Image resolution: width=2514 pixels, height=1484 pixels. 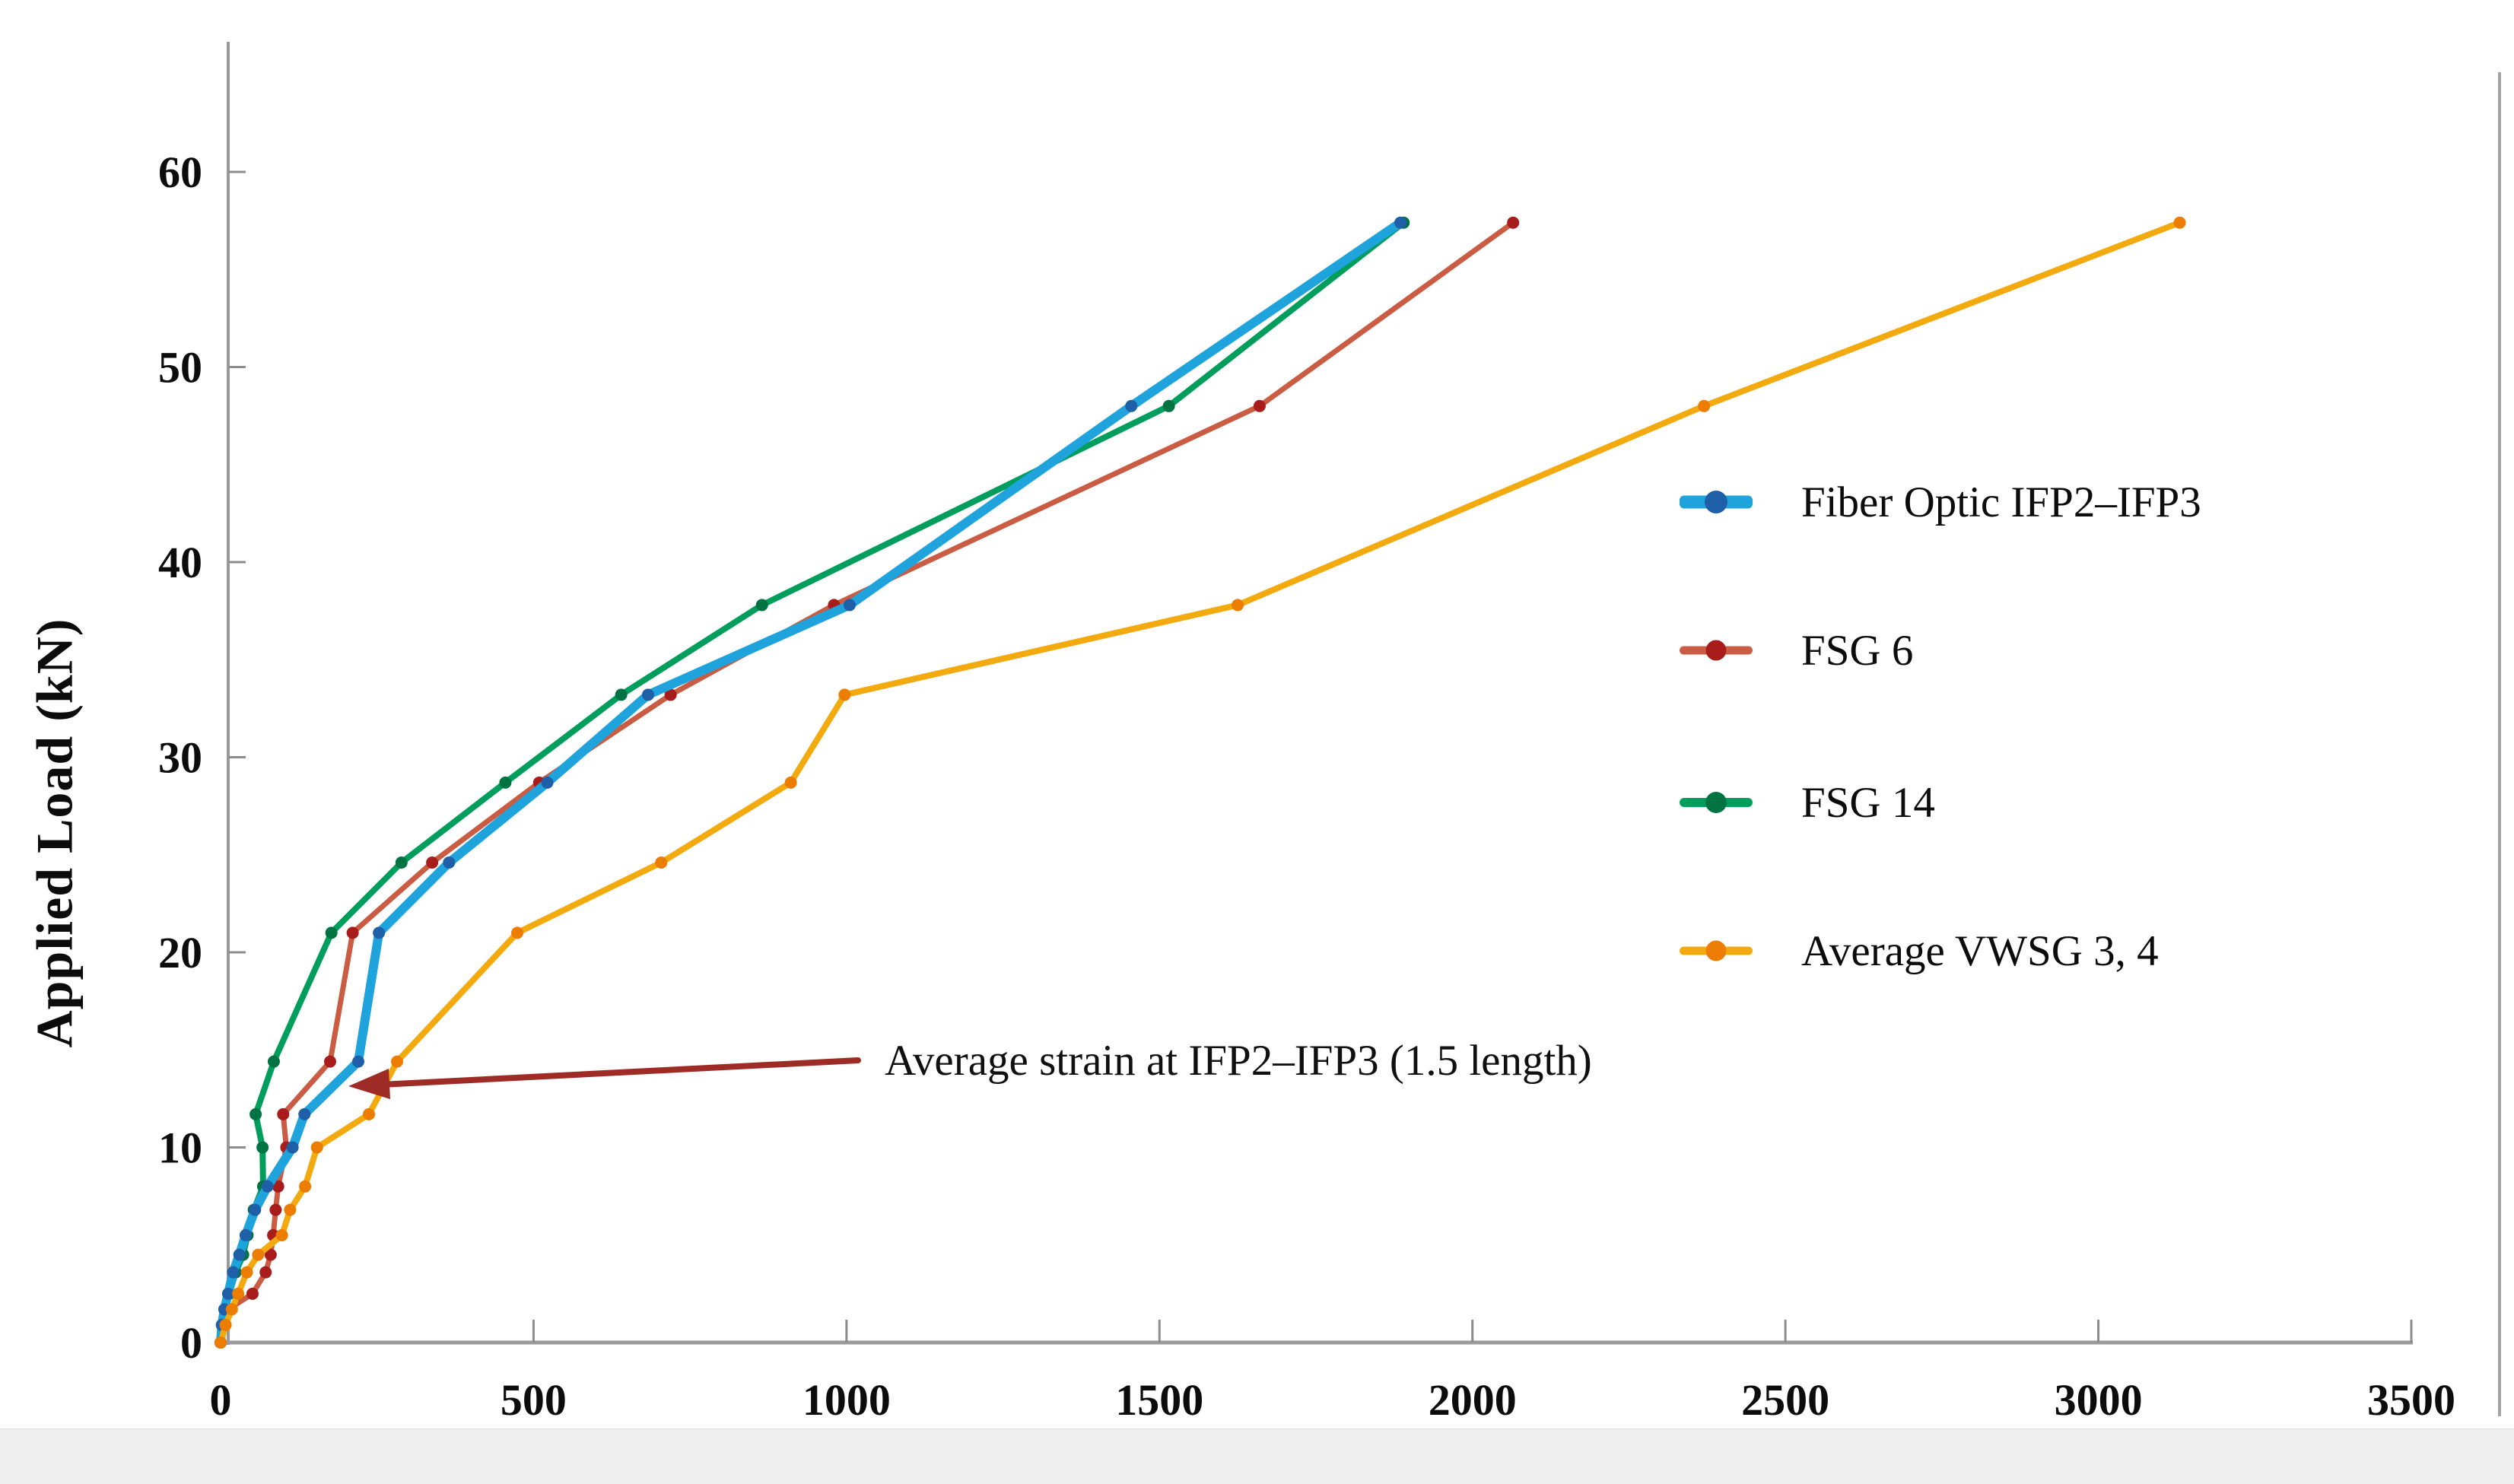 I want to click on page-edge-line, so click(x=2499, y=744).